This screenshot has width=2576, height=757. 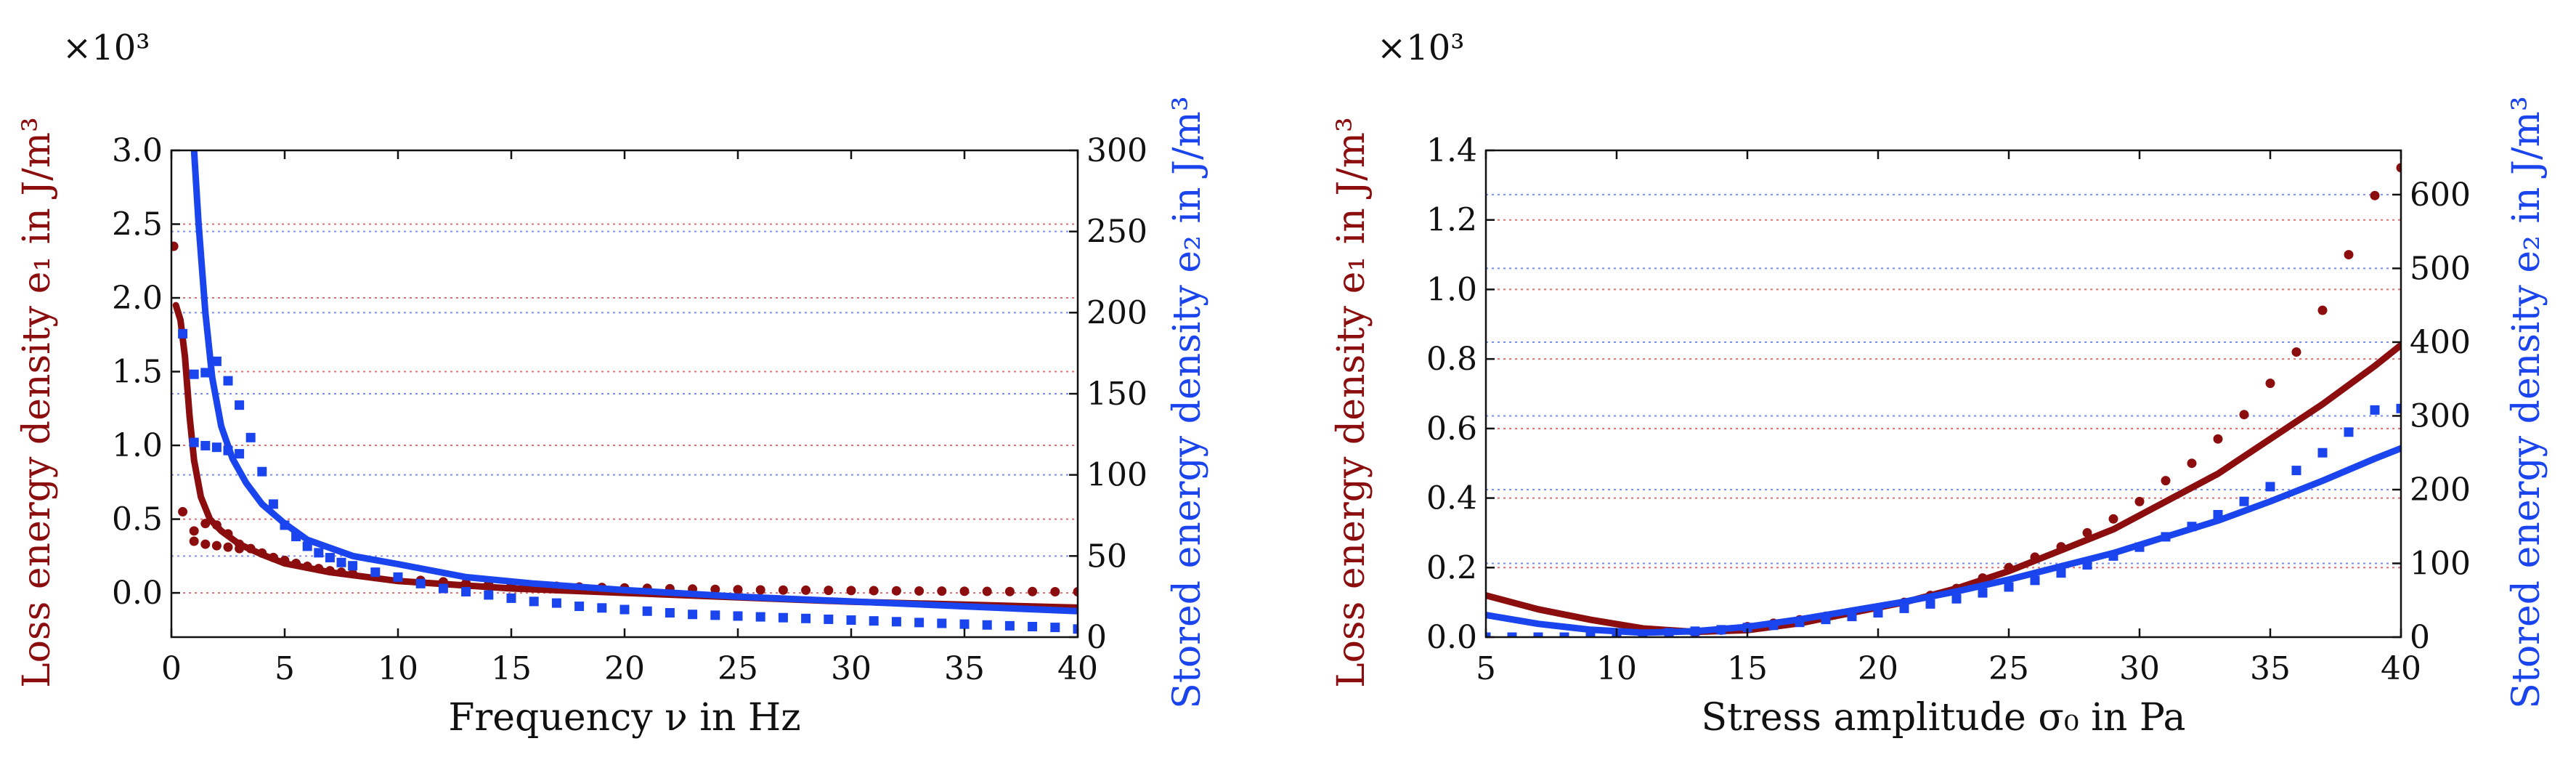 What do you see at coordinates (2440, 195) in the screenshot?
I see `y-right-tick-label: 600` at bounding box center [2440, 195].